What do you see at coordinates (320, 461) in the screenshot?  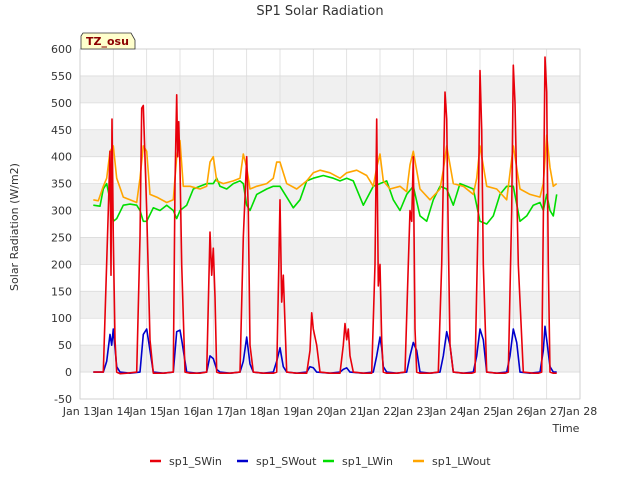 I see `legend: sp1_SWin sp1_SWout sp1_LWin sp1_LWout` at bounding box center [320, 461].